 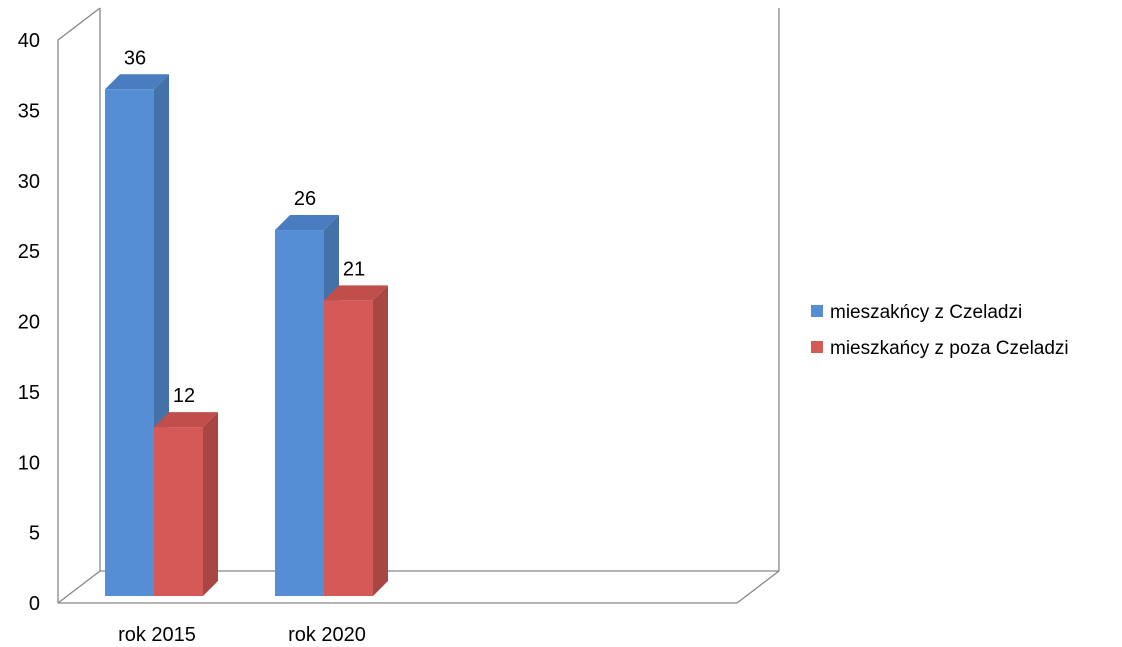 I want to click on legend-item: mieszkańcy z poza Czeladzi, so click(x=940, y=348).